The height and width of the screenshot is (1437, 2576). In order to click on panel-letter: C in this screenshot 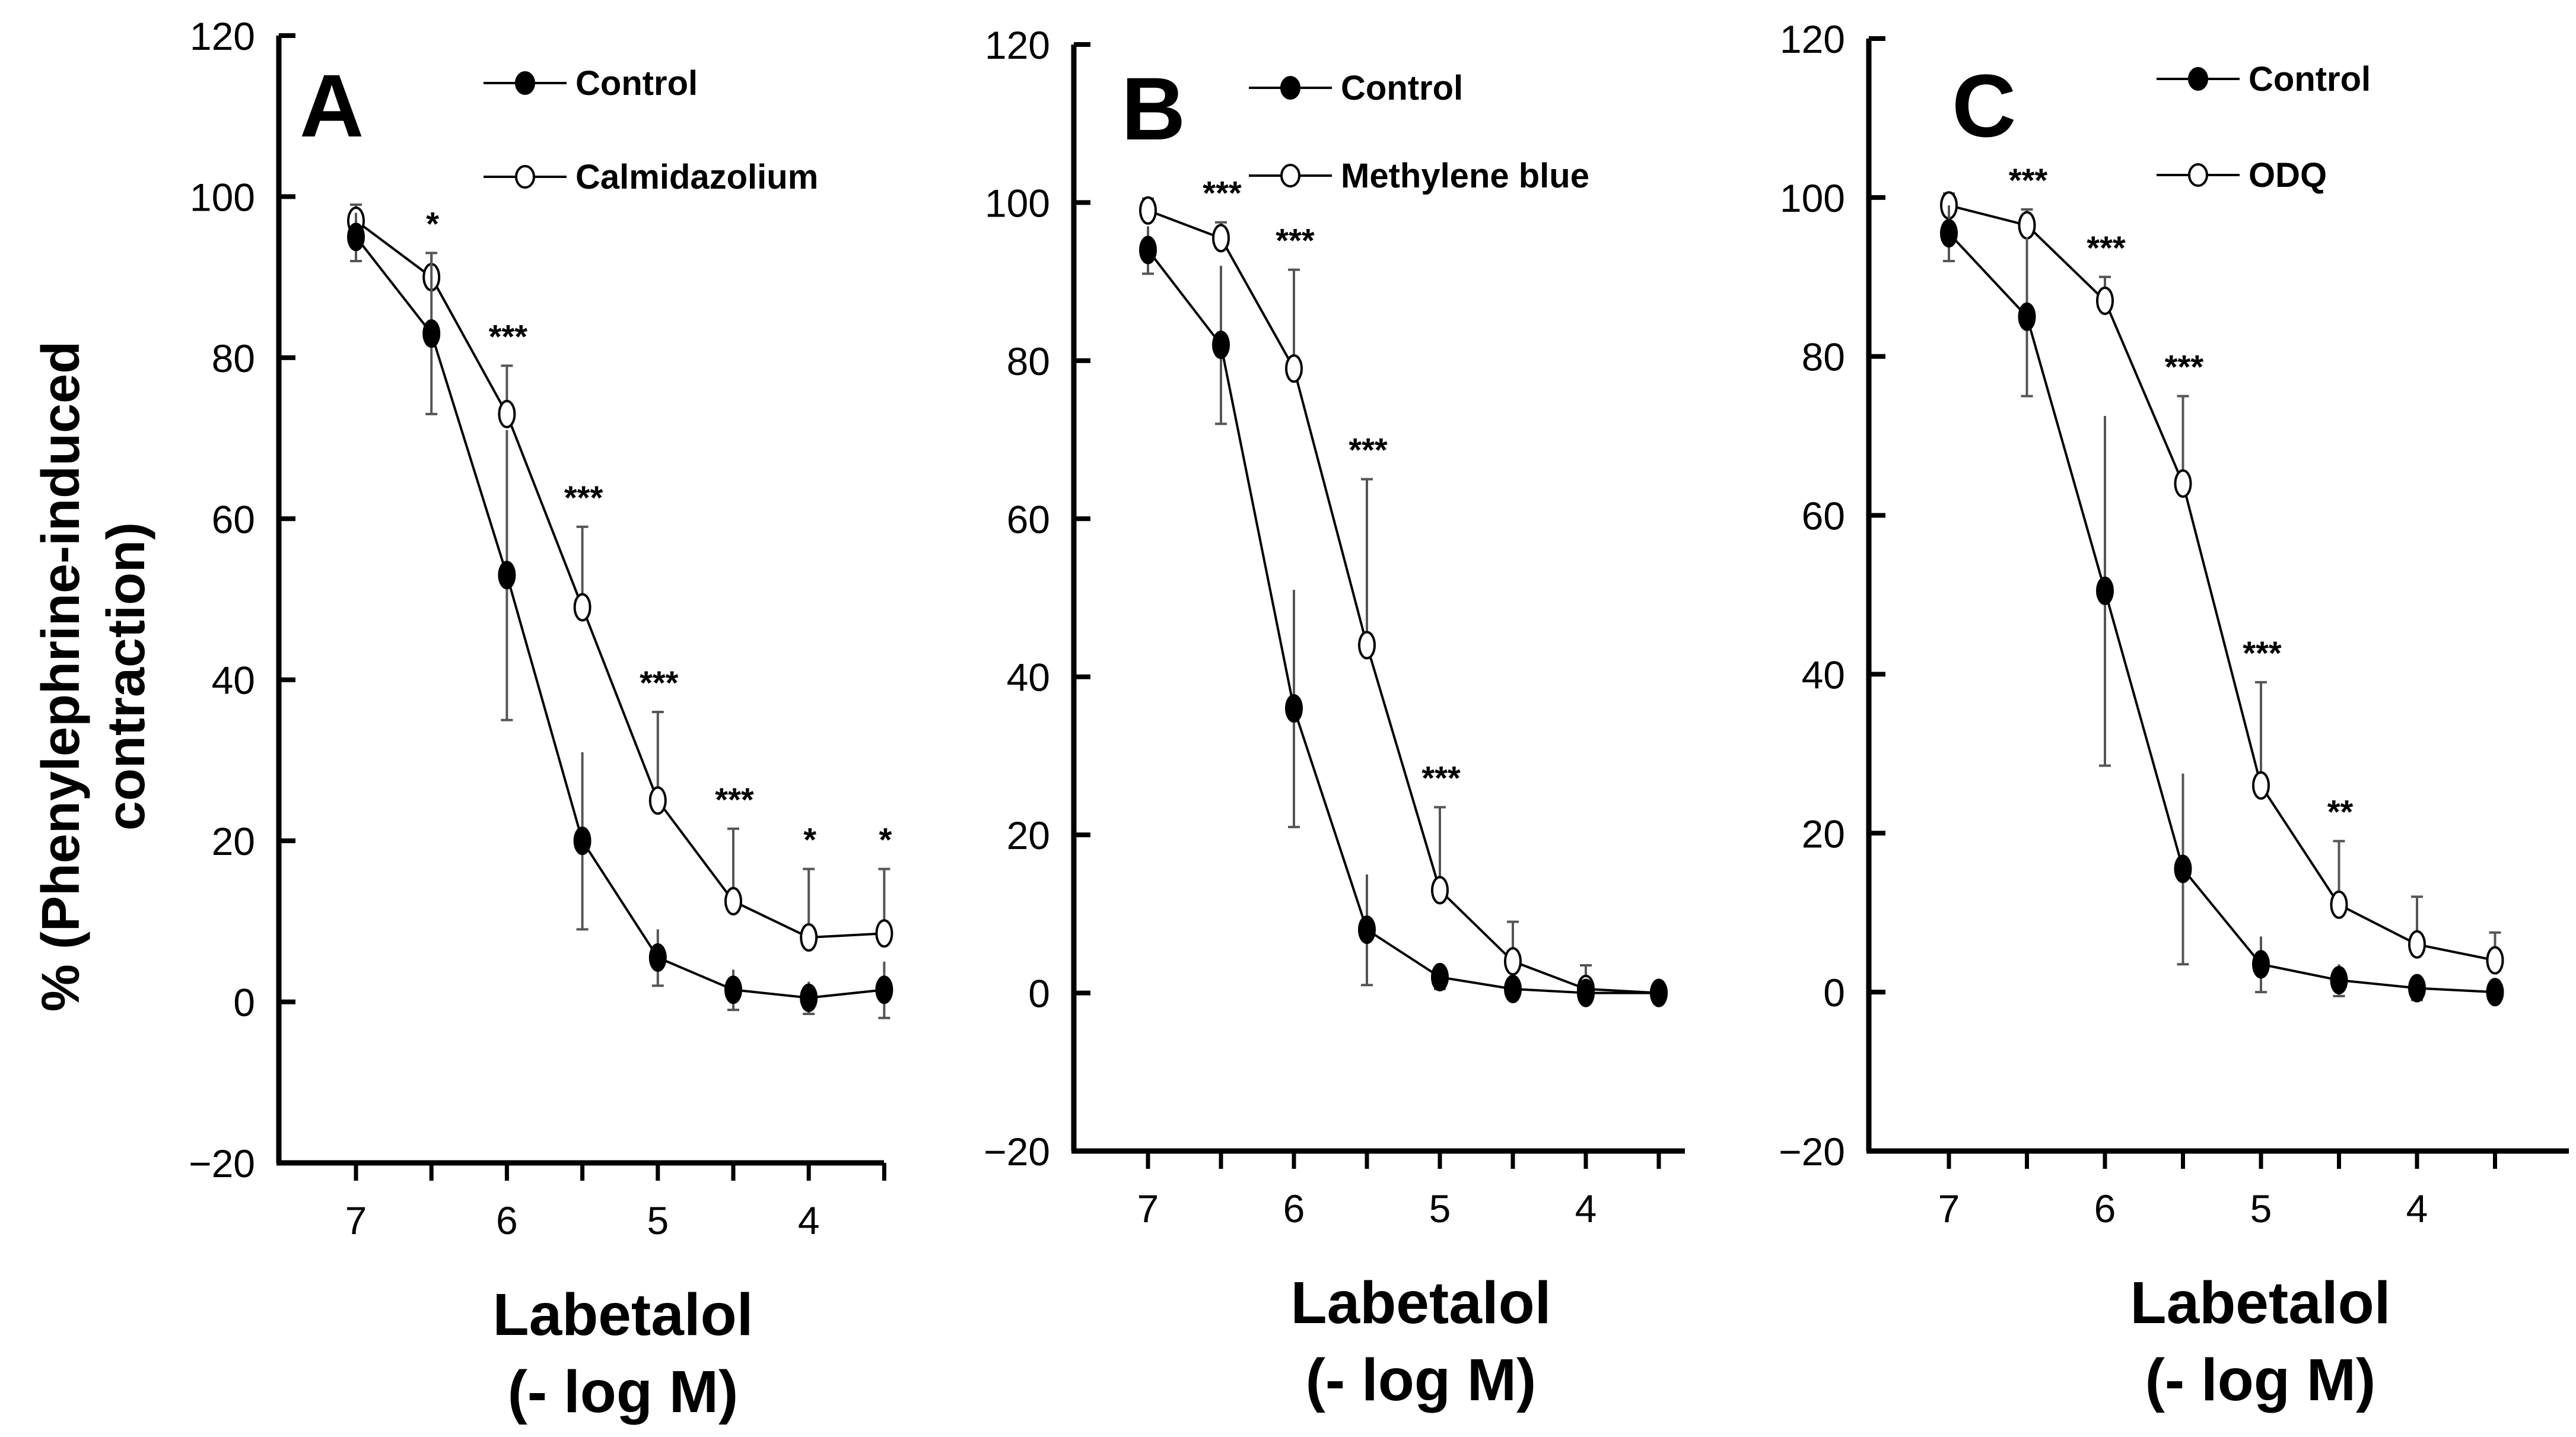, I will do `click(1984, 105)`.